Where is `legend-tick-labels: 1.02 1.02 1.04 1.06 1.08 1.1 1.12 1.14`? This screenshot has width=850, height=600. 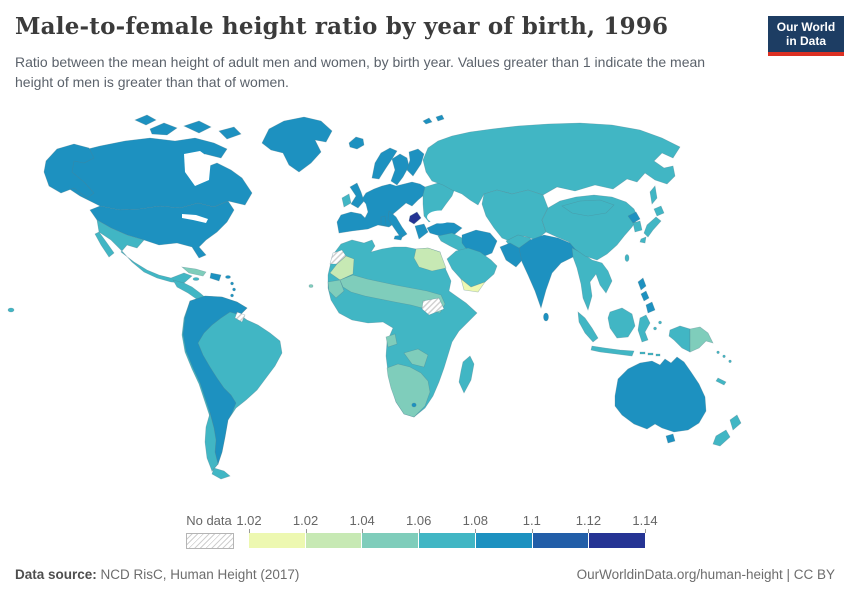 legend-tick-labels: 1.02 1.02 1.04 1.06 1.08 1.1 1.12 1.14 is located at coordinates (446, 520).